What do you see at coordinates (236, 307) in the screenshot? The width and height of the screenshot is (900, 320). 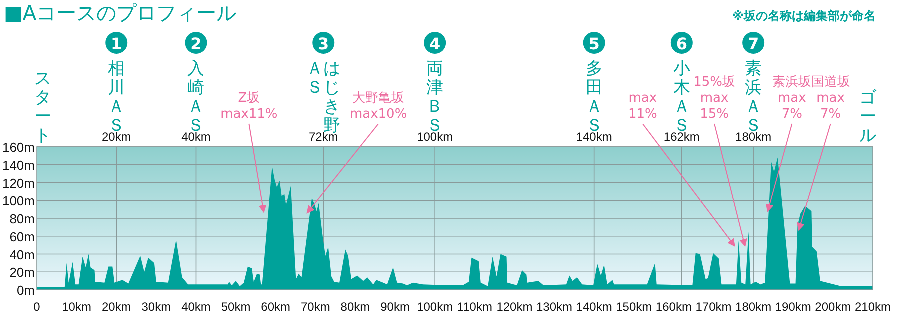 I see `x-tick-label: 50km` at bounding box center [236, 307].